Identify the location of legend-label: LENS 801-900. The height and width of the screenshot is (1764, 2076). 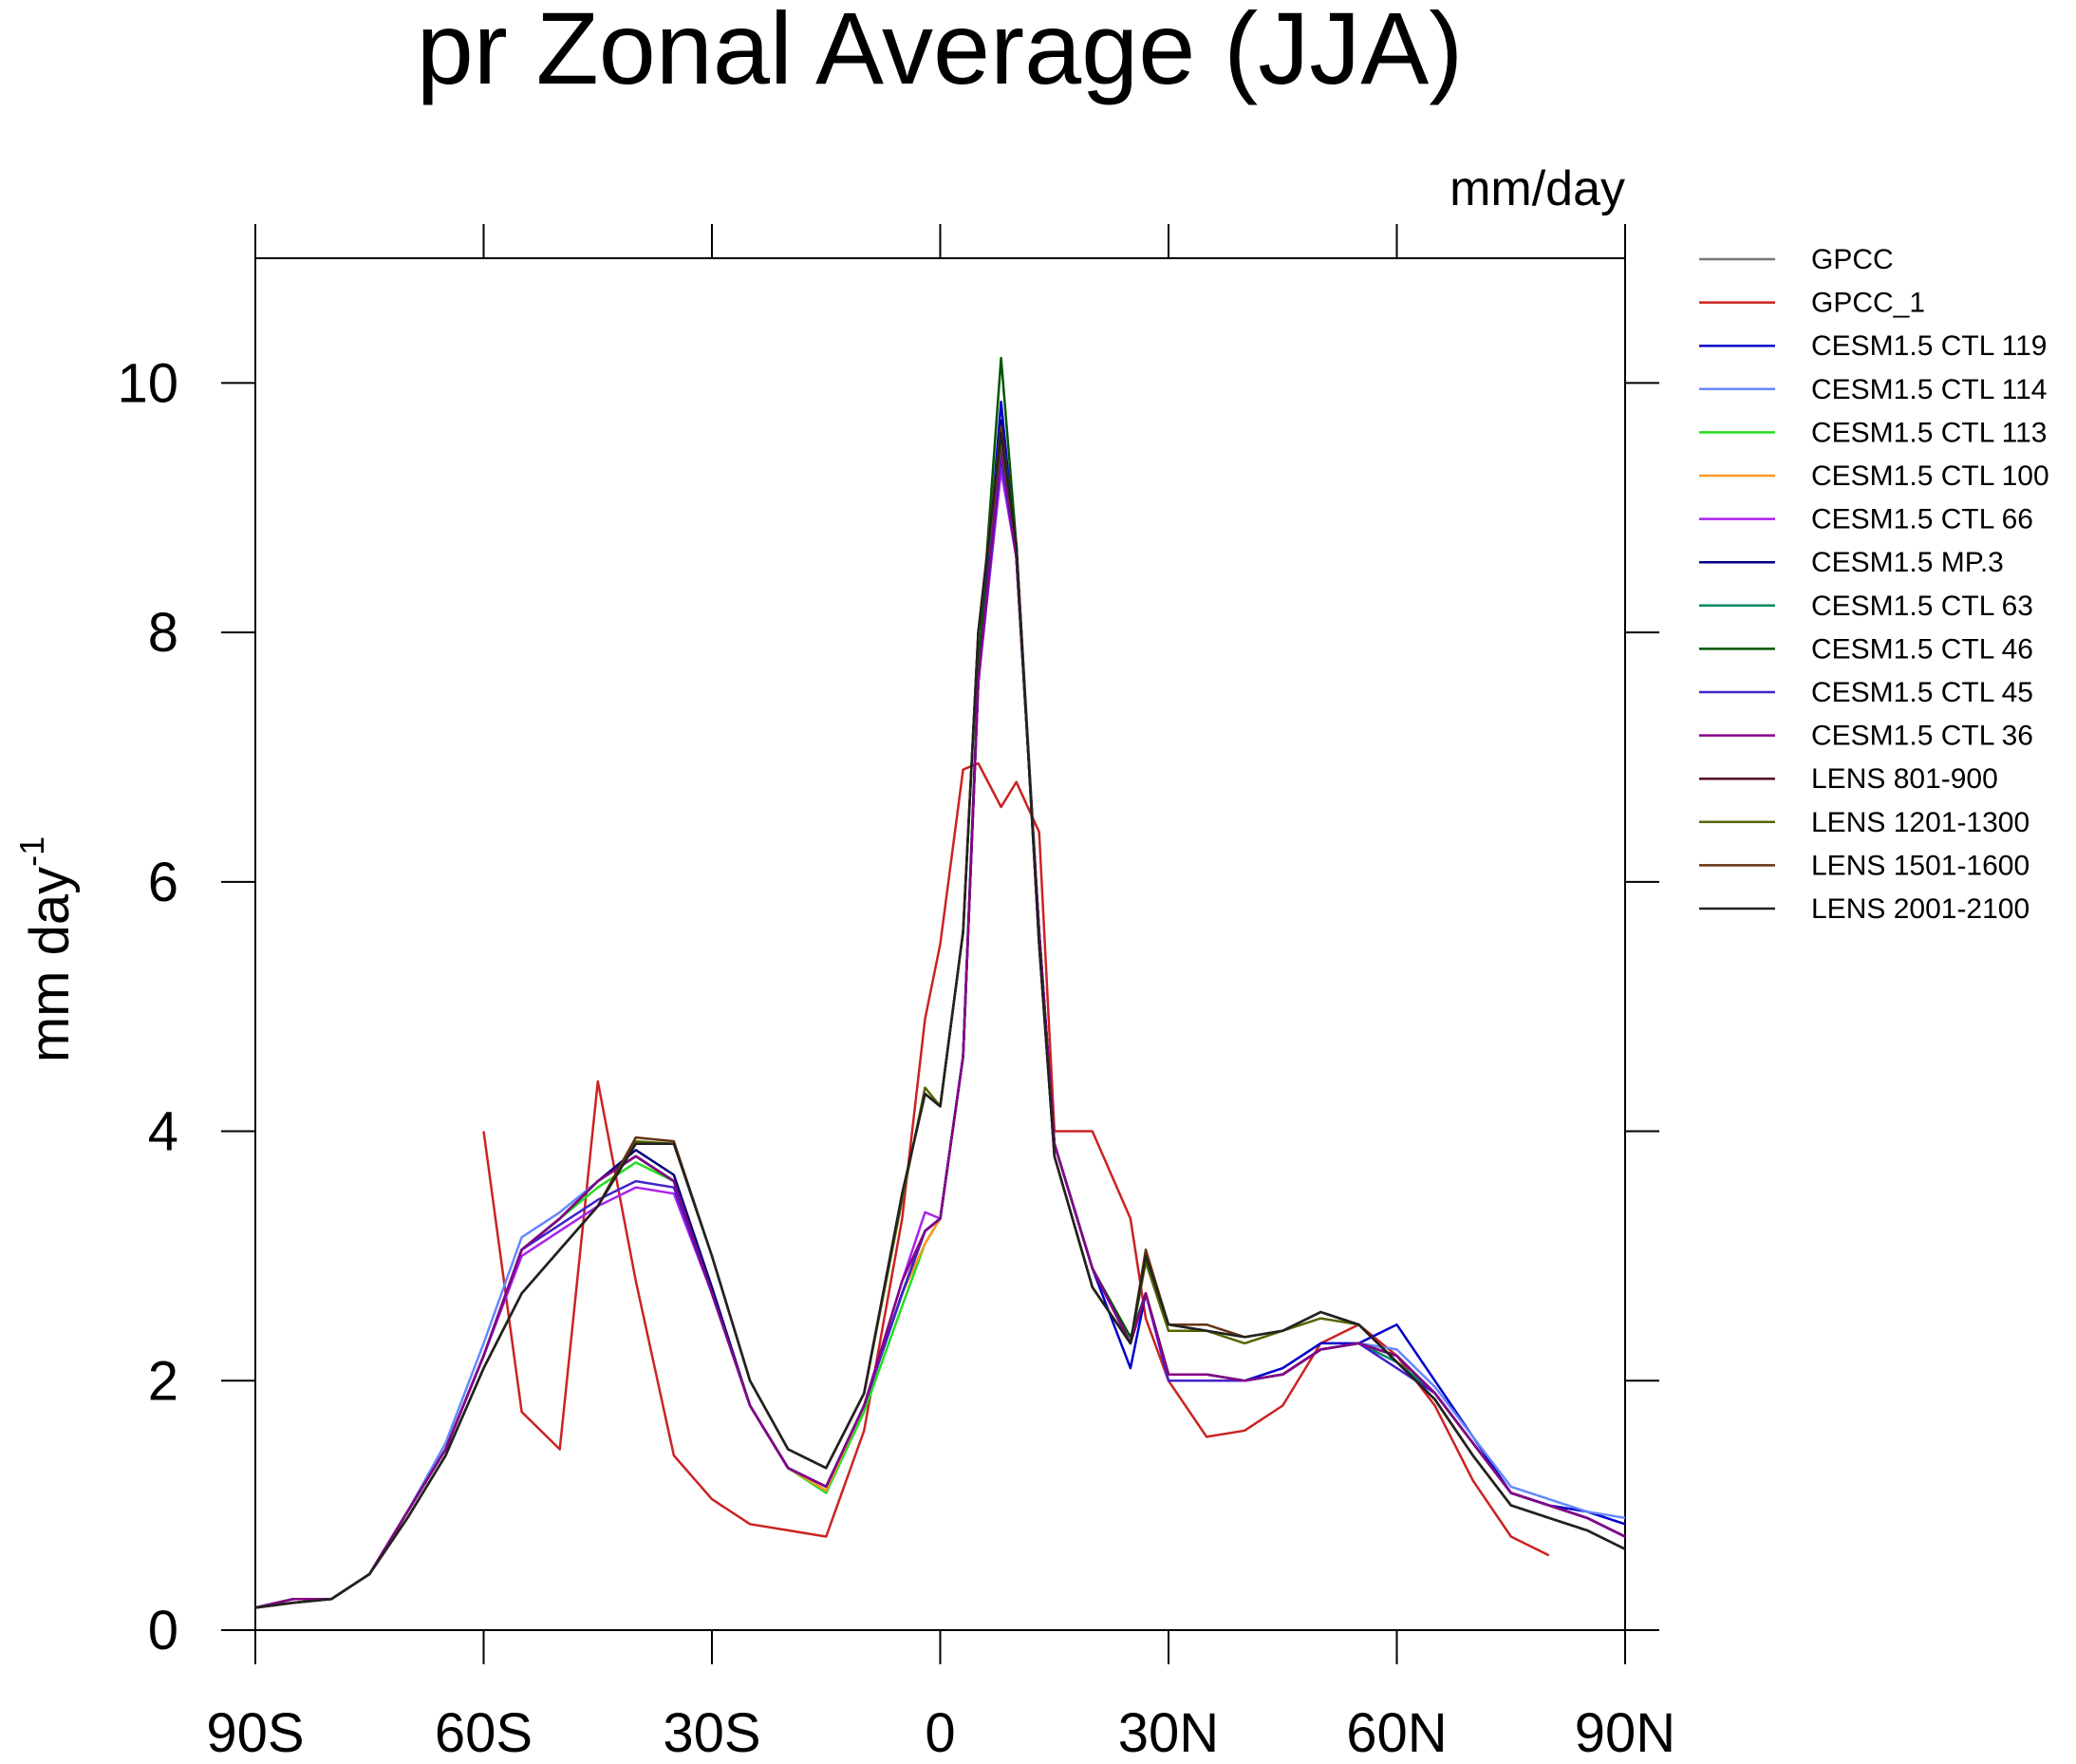
(1904, 779).